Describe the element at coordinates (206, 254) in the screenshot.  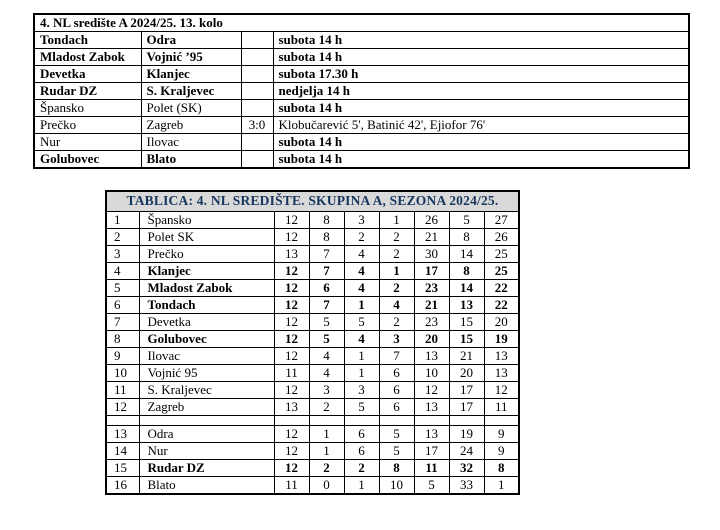
I see `team-name-cell: Prečko` at that location.